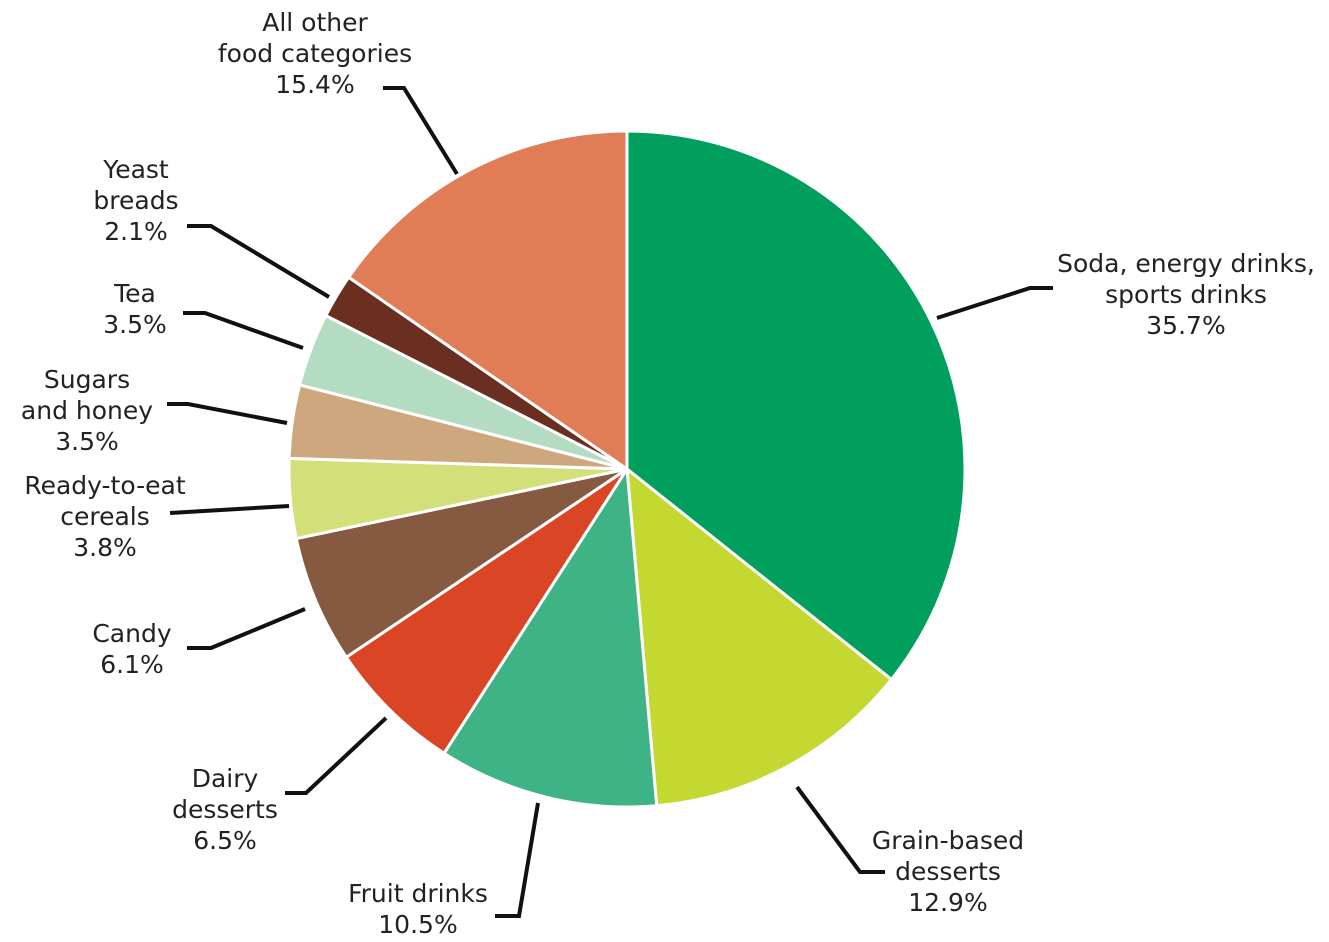 This screenshot has width=1329, height=942. I want to click on slice-label-6: Ready-to-eat cereals 3.8%, so click(104, 516).